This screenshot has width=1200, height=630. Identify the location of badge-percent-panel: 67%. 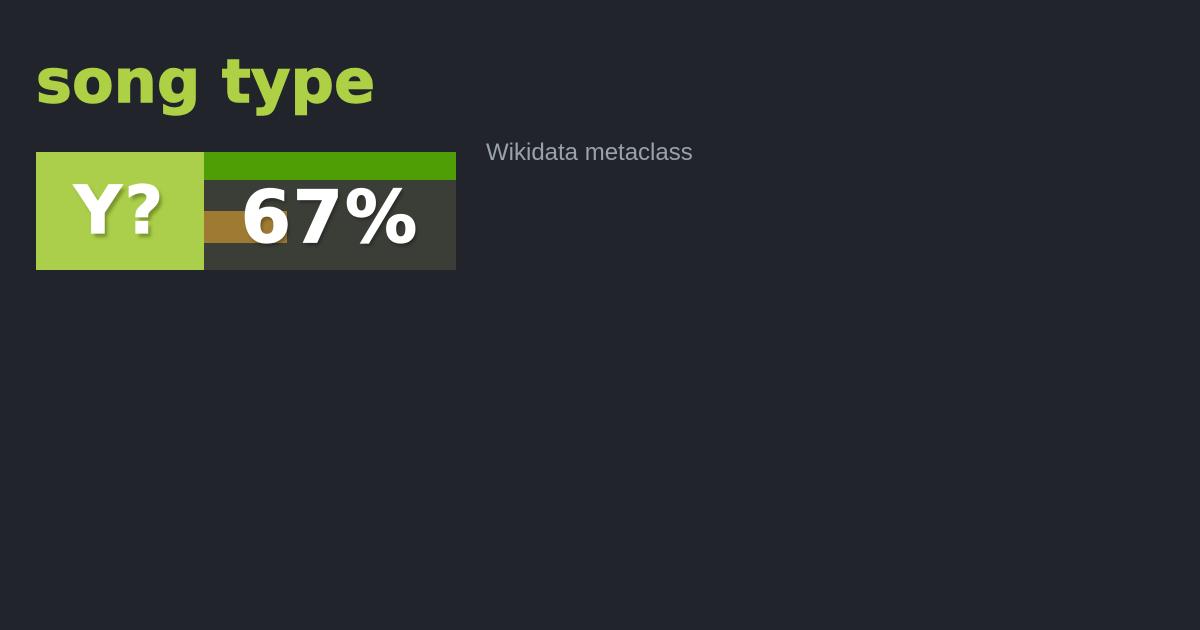
(330, 211).